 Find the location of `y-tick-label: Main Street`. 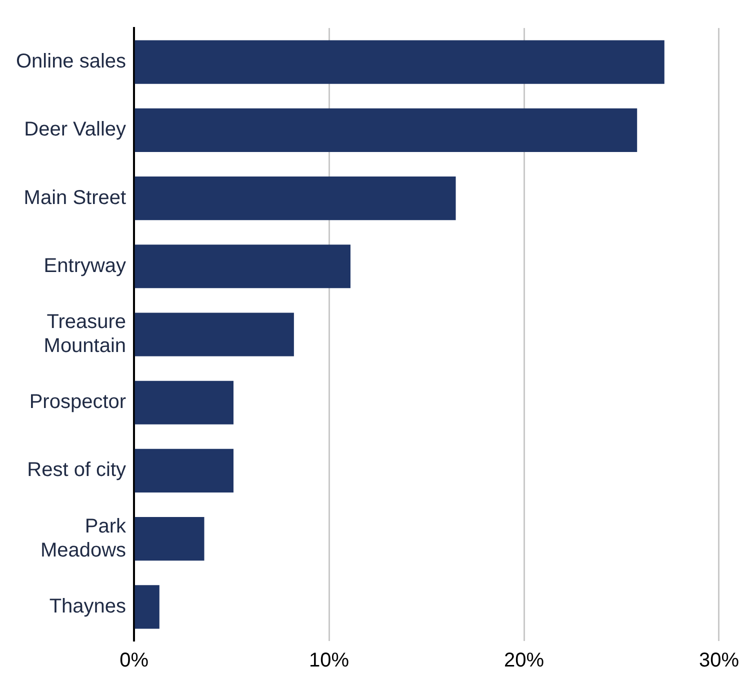

y-tick-label: Main Street is located at coordinates (75, 197).